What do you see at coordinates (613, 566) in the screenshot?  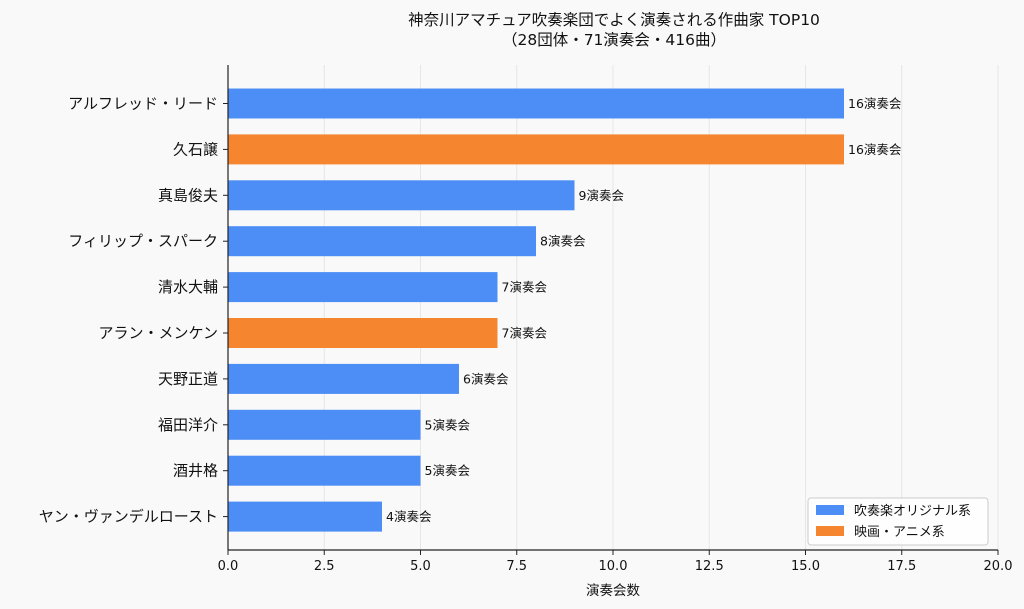 I see `x-tick-label: 10.0` at bounding box center [613, 566].